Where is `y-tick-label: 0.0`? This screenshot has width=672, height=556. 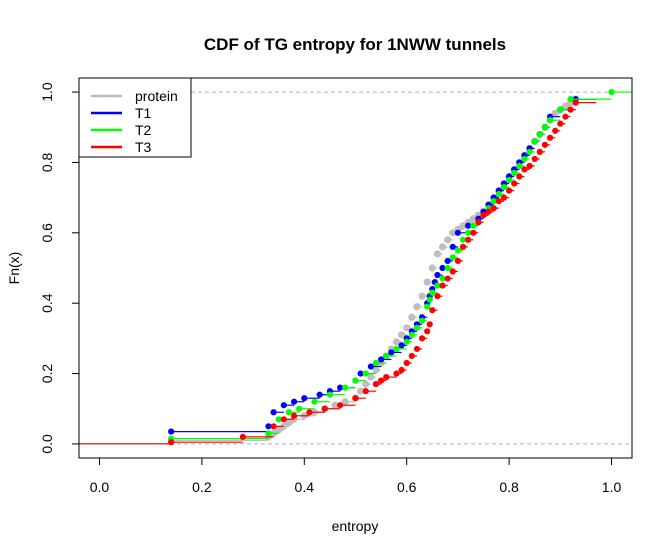 y-tick-label: 0.0 is located at coordinates (47, 444).